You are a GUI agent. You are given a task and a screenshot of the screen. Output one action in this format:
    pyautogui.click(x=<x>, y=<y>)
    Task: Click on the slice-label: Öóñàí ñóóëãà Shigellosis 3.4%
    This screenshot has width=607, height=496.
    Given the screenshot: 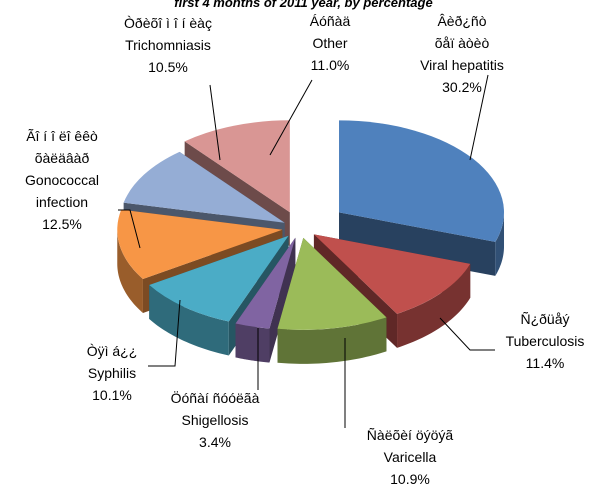 What is the action you would take?
    pyautogui.click(x=215, y=420)
    